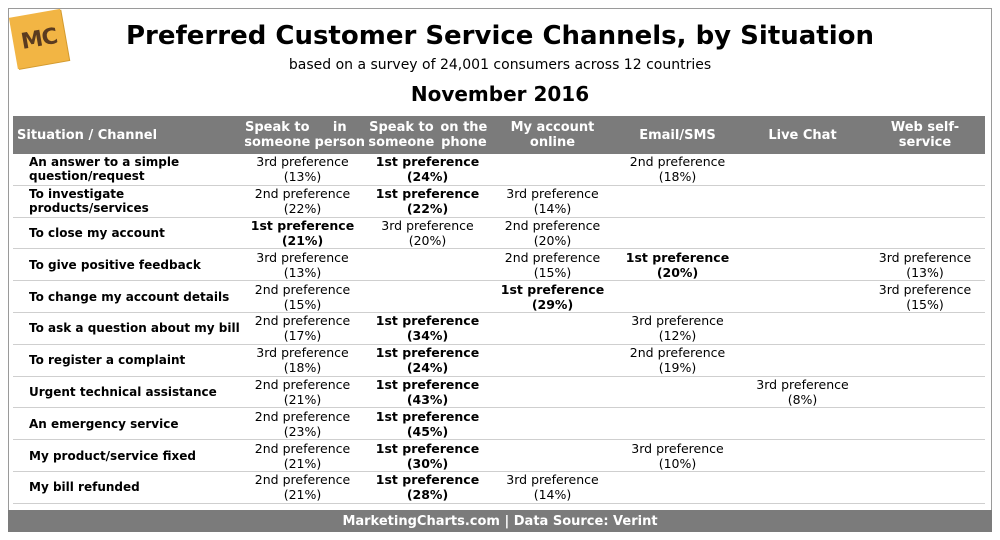 The image size is (1000, 540). I want to click on preference-cell: 1st preference (28%), so click(427, 487).